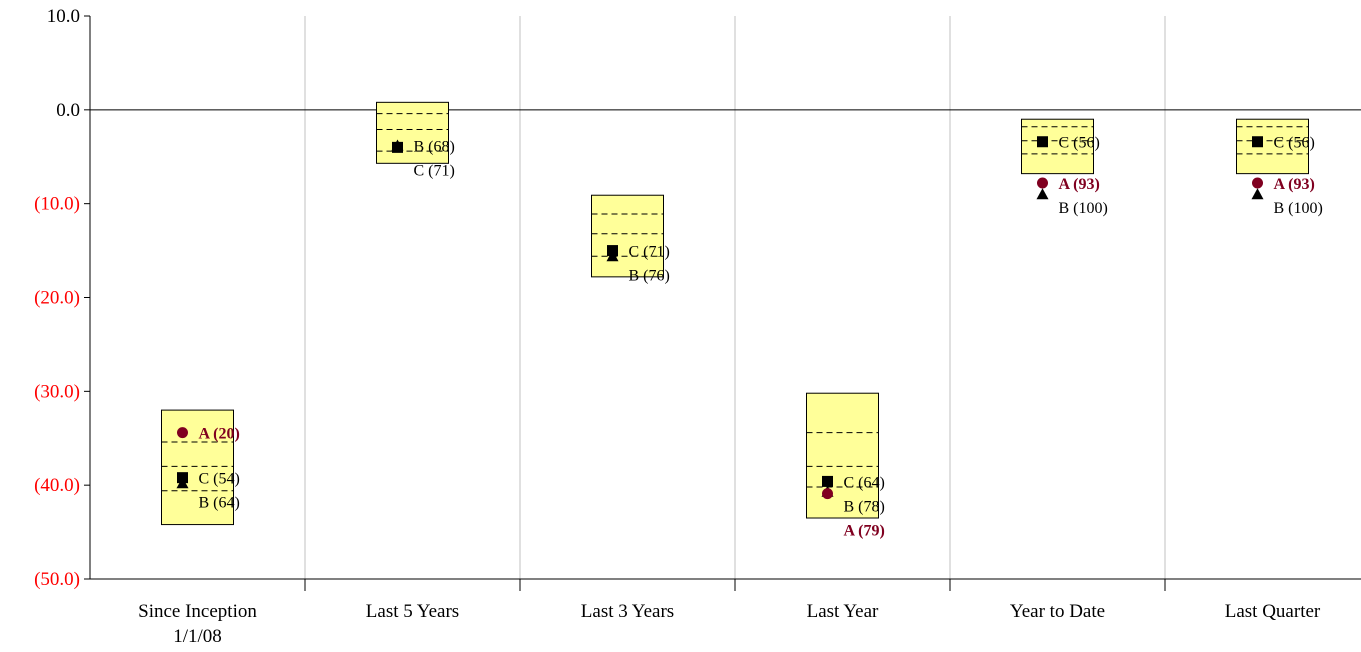 The image size is (1361, 652). I want to click on marker-label: A (20), so click(219, 434).